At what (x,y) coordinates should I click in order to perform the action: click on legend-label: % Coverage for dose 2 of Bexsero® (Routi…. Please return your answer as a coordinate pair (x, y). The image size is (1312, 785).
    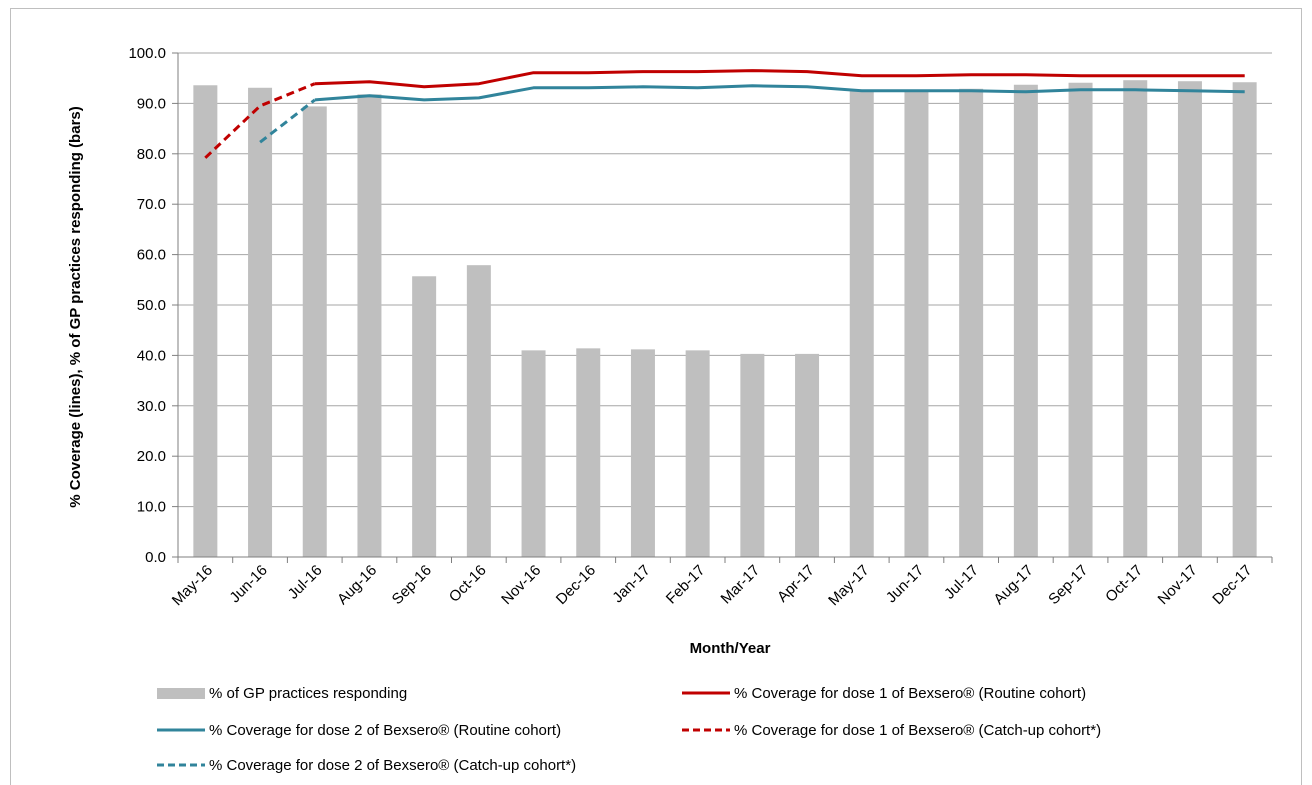
    Looking at the image, I should click on (385, 730).